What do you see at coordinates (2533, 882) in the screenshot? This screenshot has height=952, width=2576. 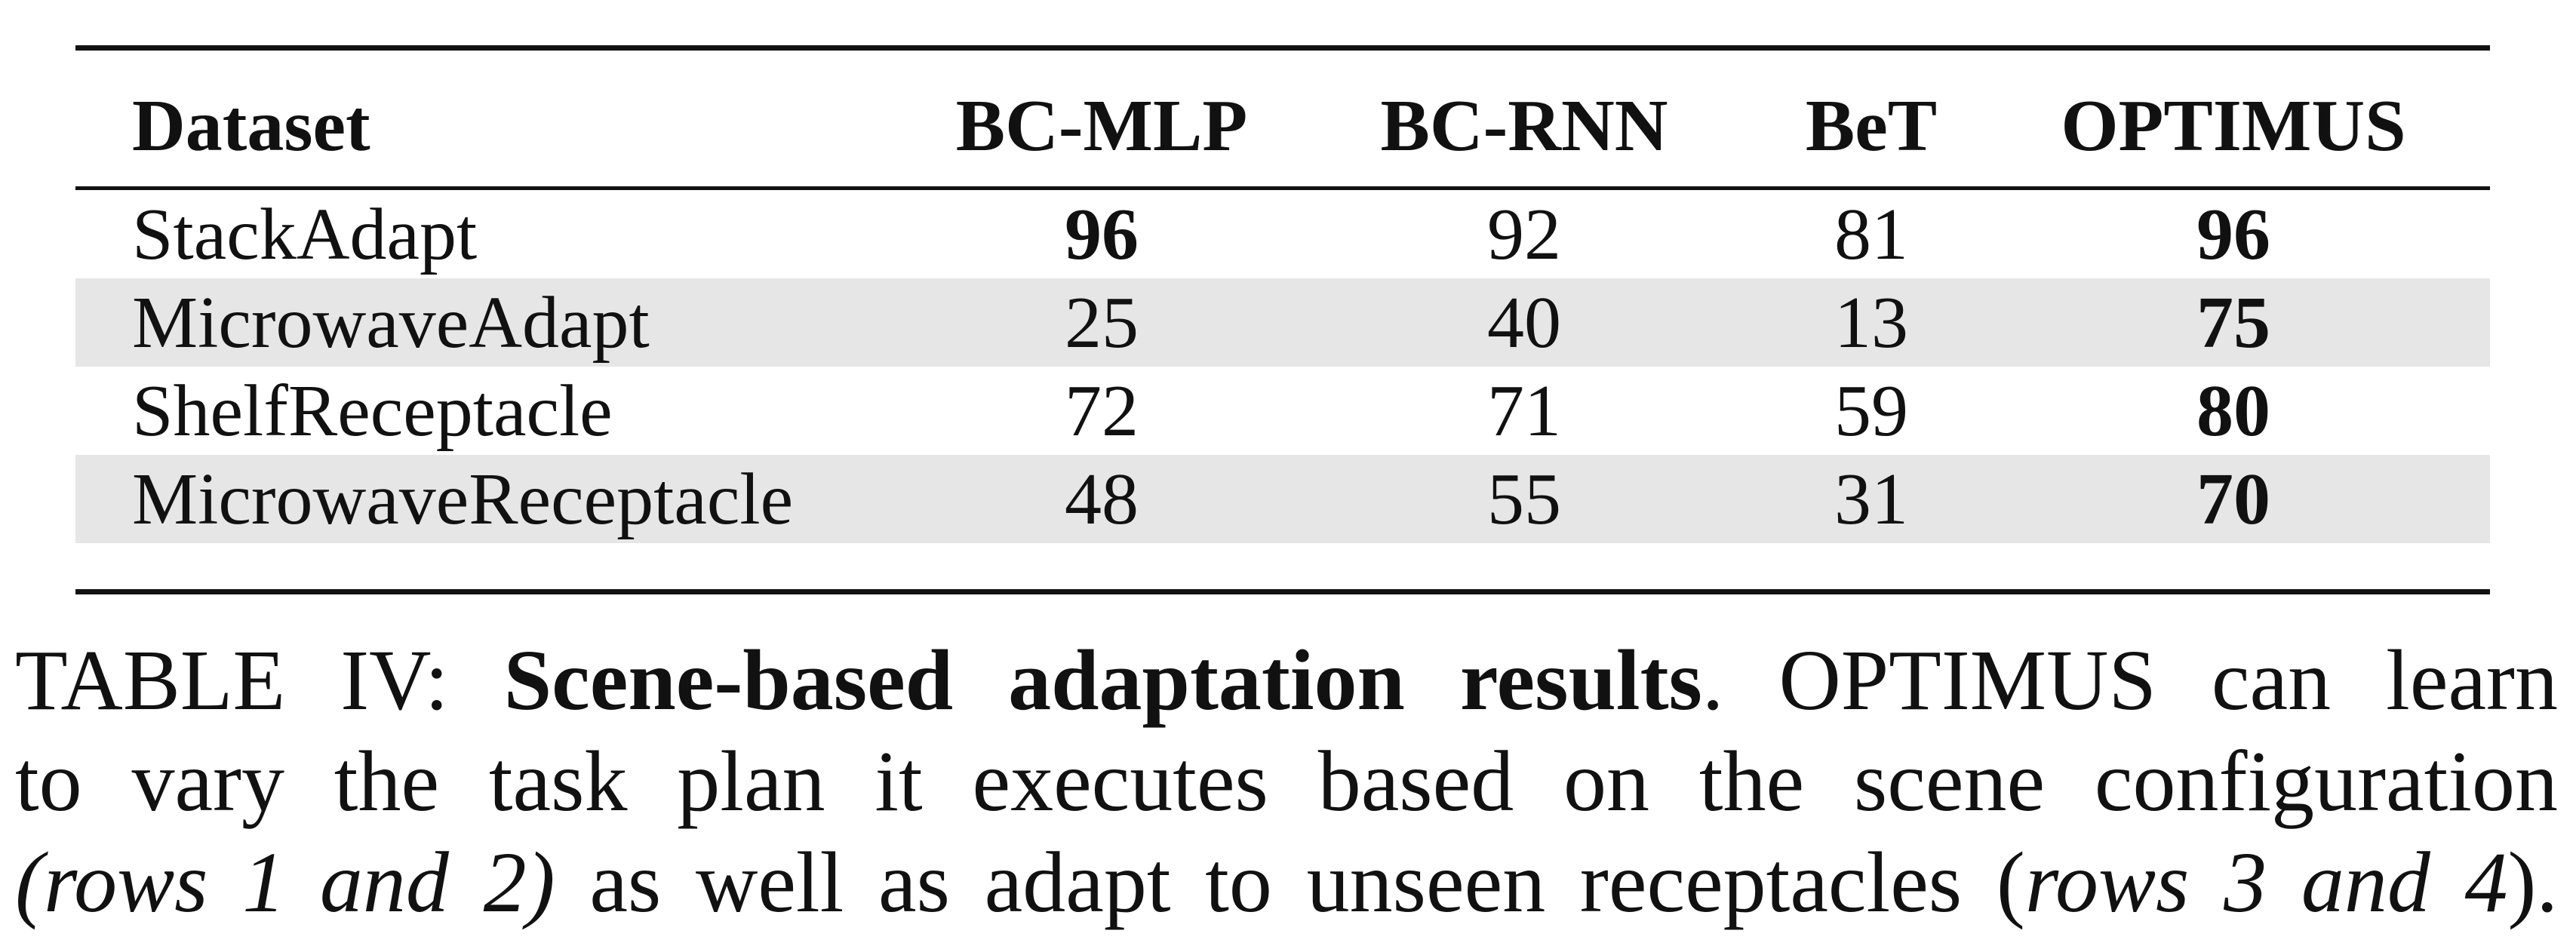 I see `caption-line3-end: ).` at bounding box center [2533, 882].